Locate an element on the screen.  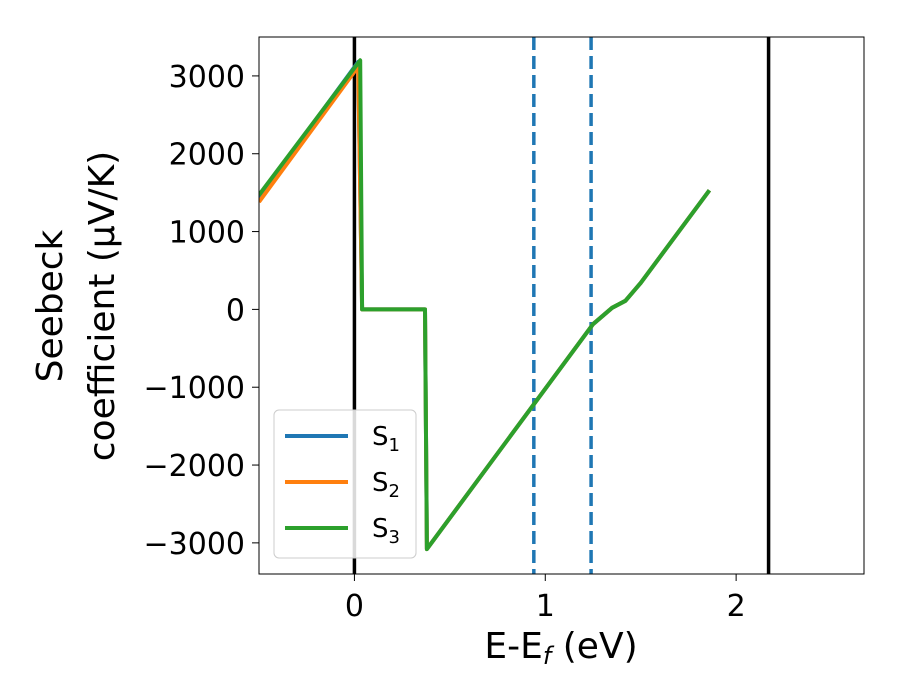
y-tick-label: 0 is located at coordinates (235, 310).